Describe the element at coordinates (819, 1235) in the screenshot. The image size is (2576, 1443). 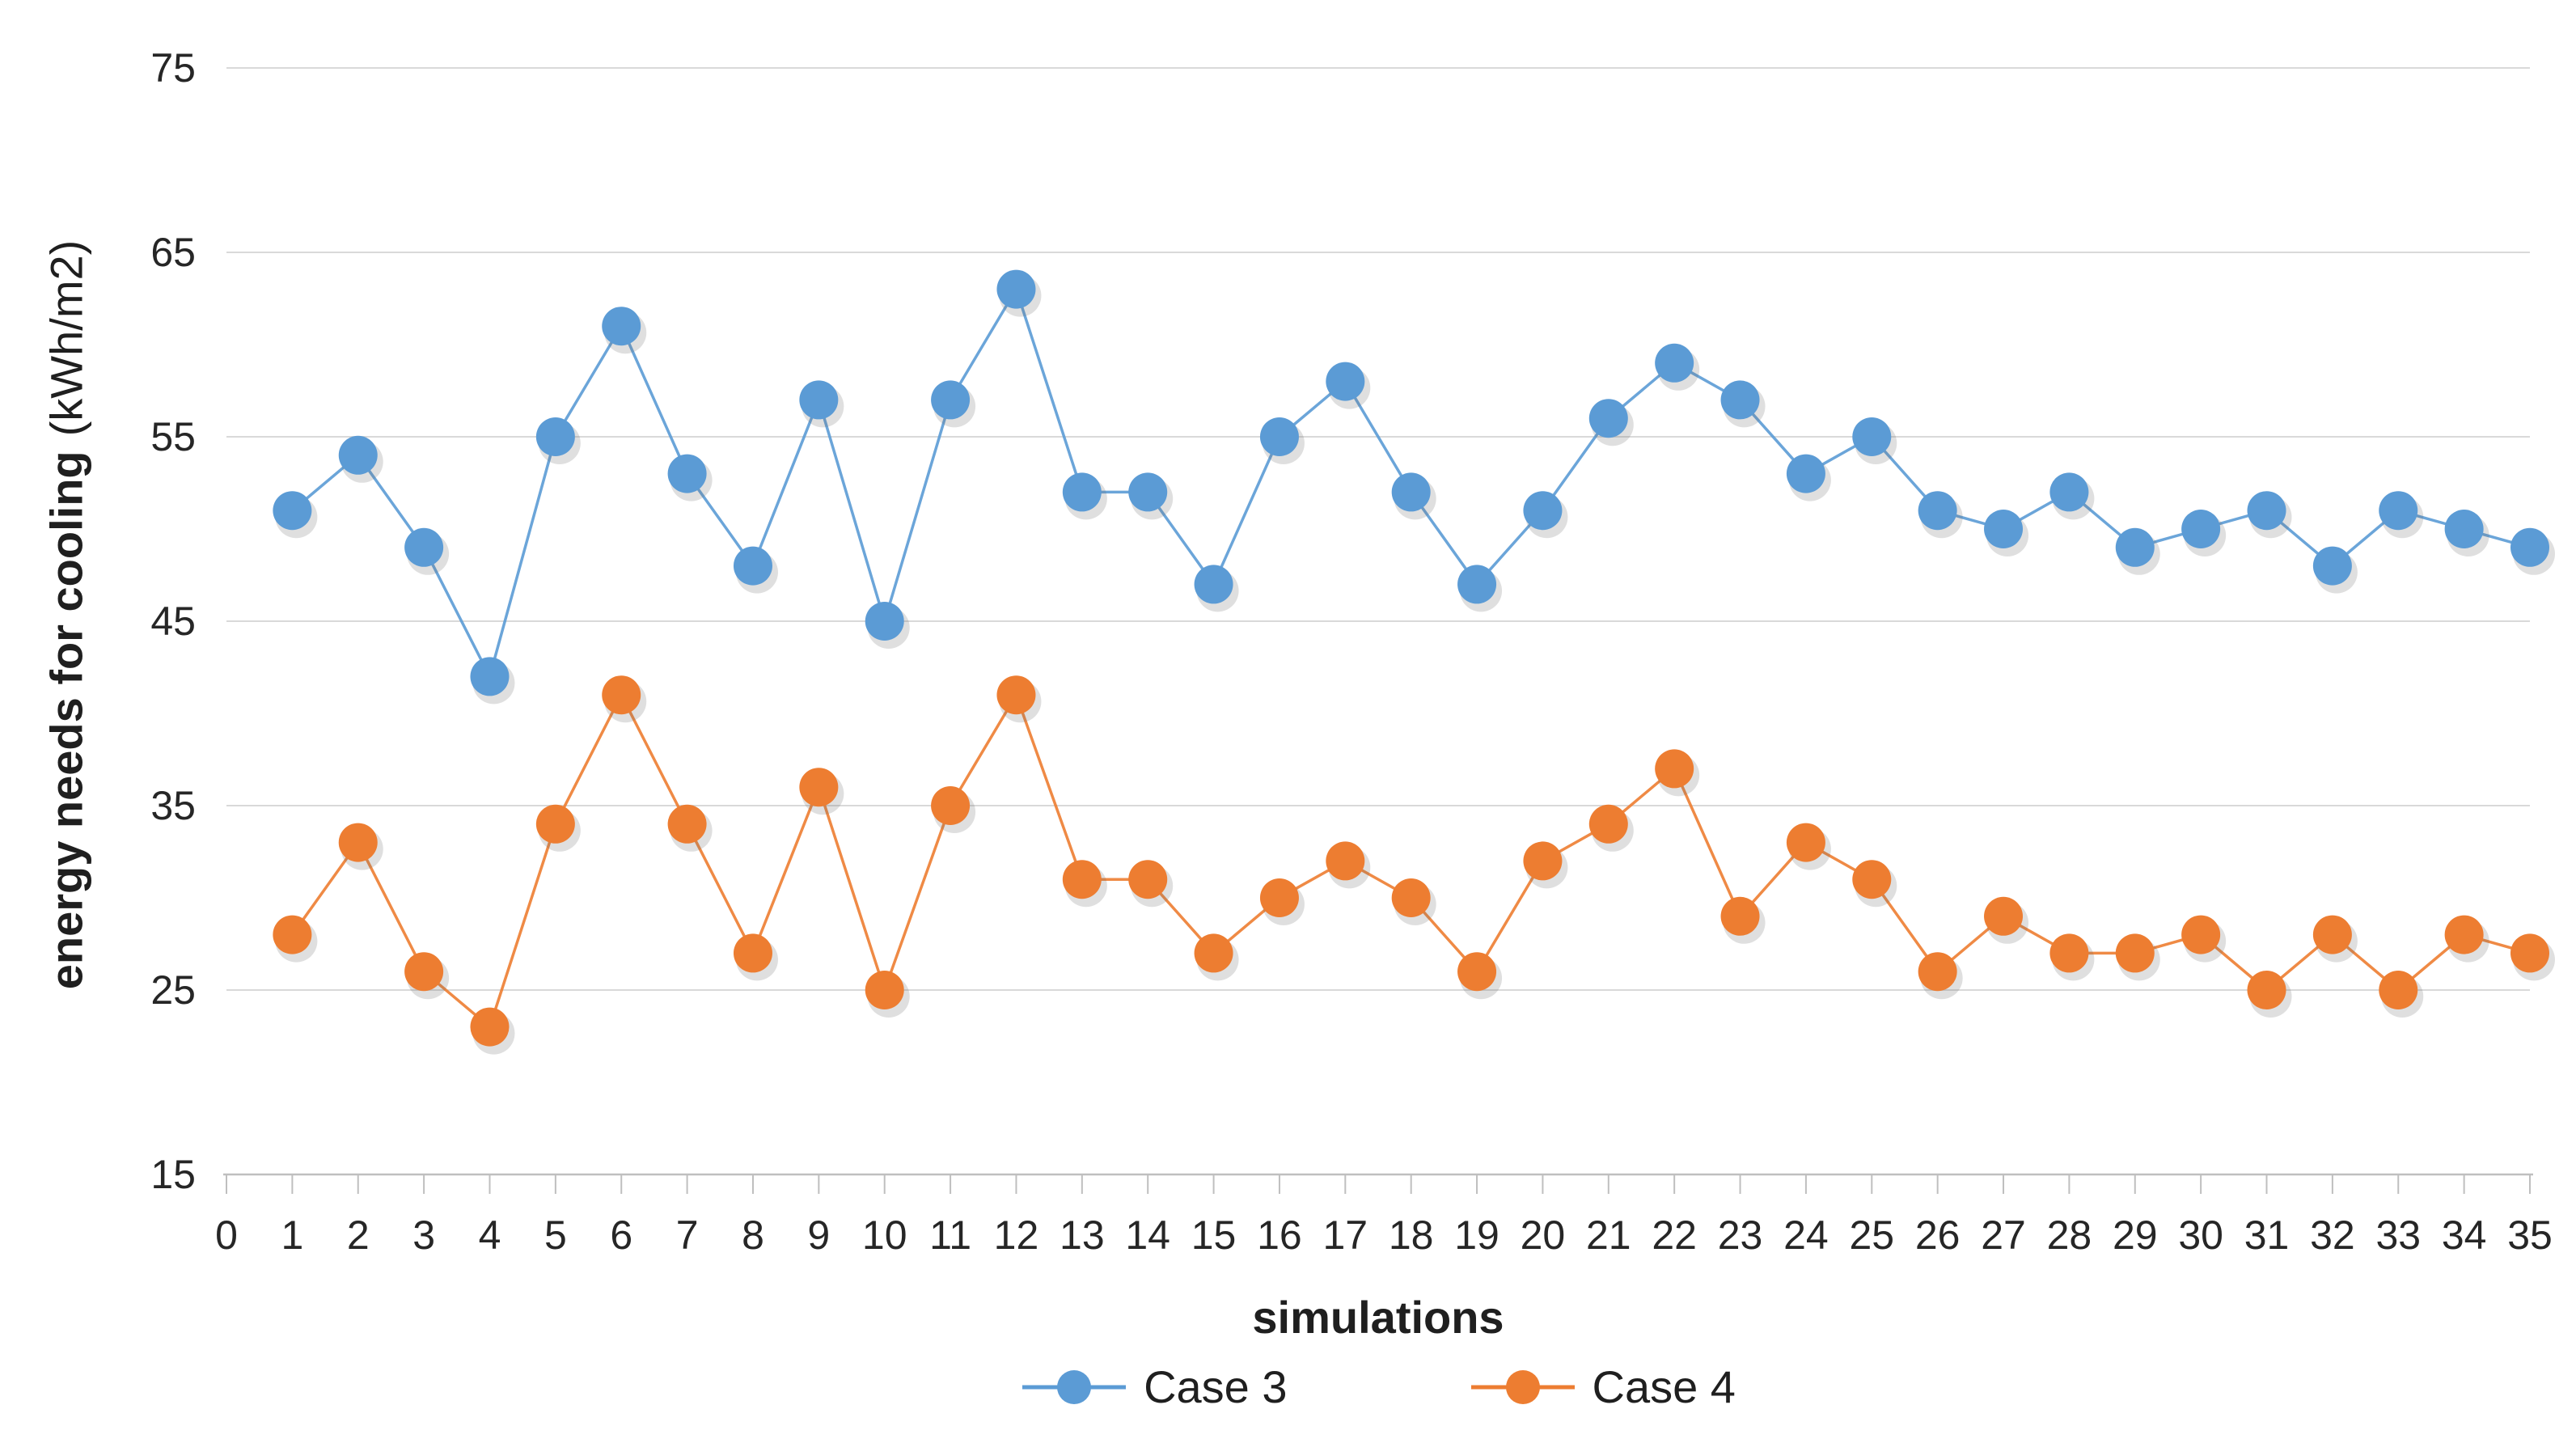
I see `x-tick-label: 9` at that location.